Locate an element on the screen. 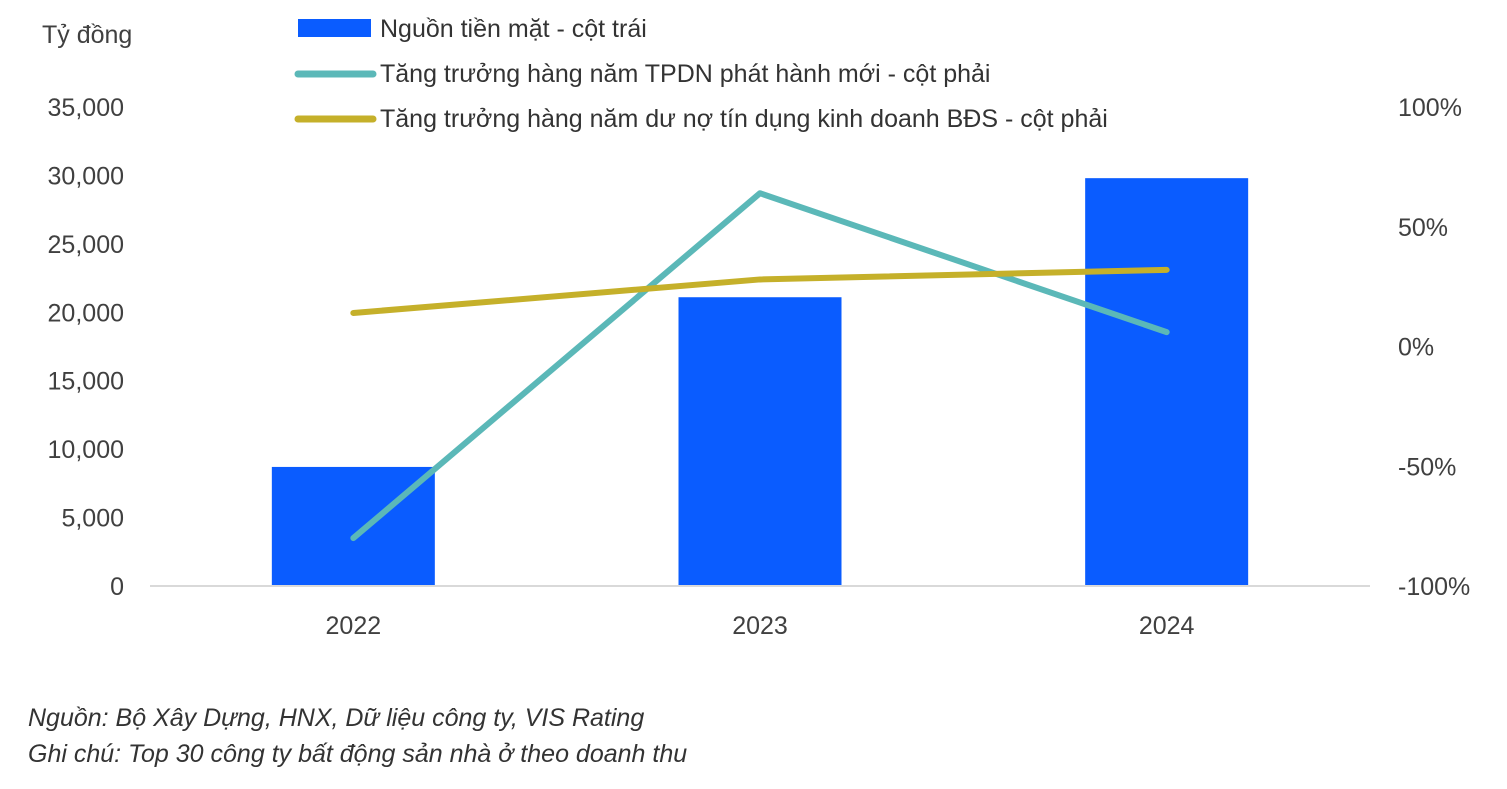  left-tick-label: 30,000 is located at coordinates (86, 176).